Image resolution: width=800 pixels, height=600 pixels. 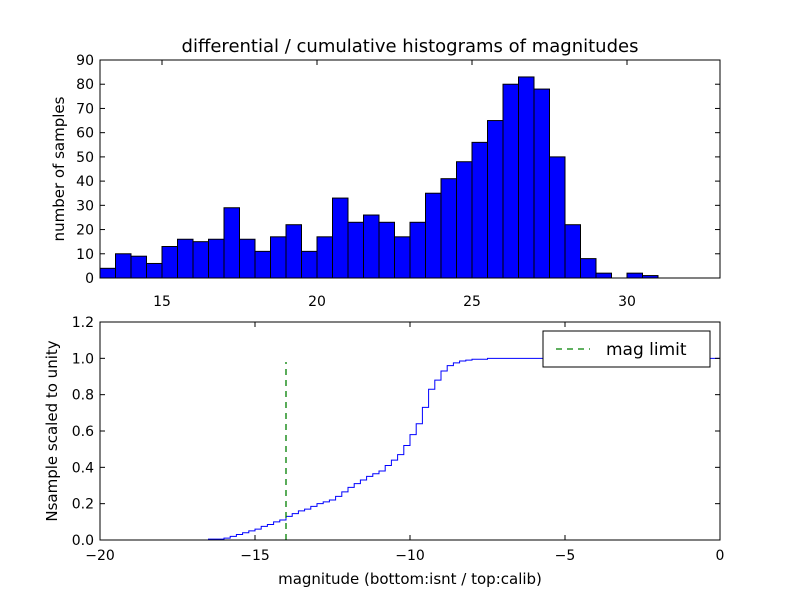 What do you see at coordinates (410, 556) in the screenshot?
I see `x-tick-label: −10` at bounding box center [410, 556].